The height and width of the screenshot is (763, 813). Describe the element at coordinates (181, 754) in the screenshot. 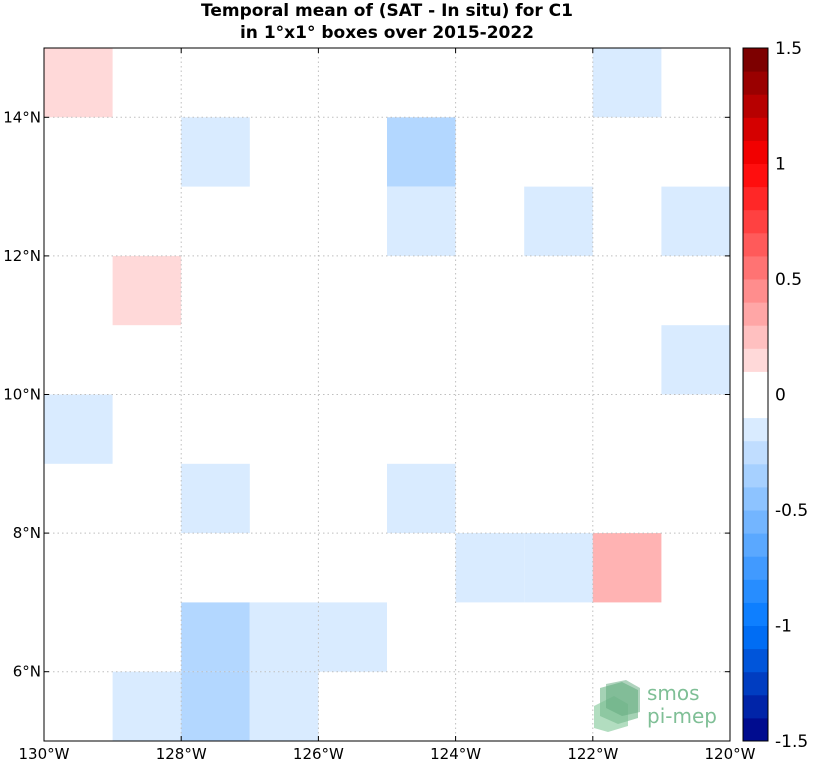

I see `x-tick-label: 128°W` at that location.